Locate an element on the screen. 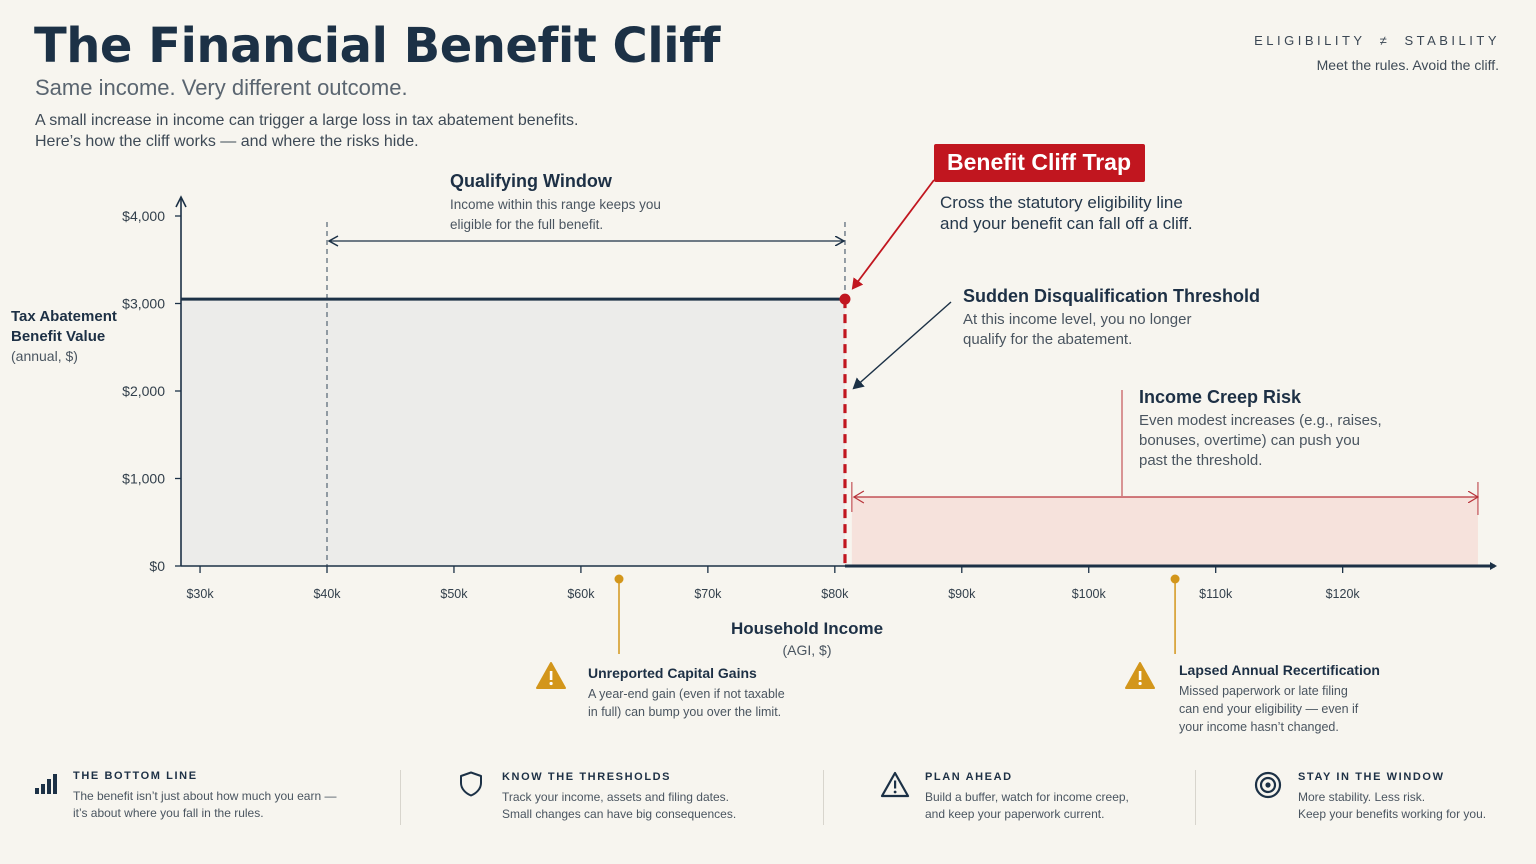 Image resolution: width=1536 pixels, height=864 pixels. y-axis-arrowhead is located at coordinates (181, 201).